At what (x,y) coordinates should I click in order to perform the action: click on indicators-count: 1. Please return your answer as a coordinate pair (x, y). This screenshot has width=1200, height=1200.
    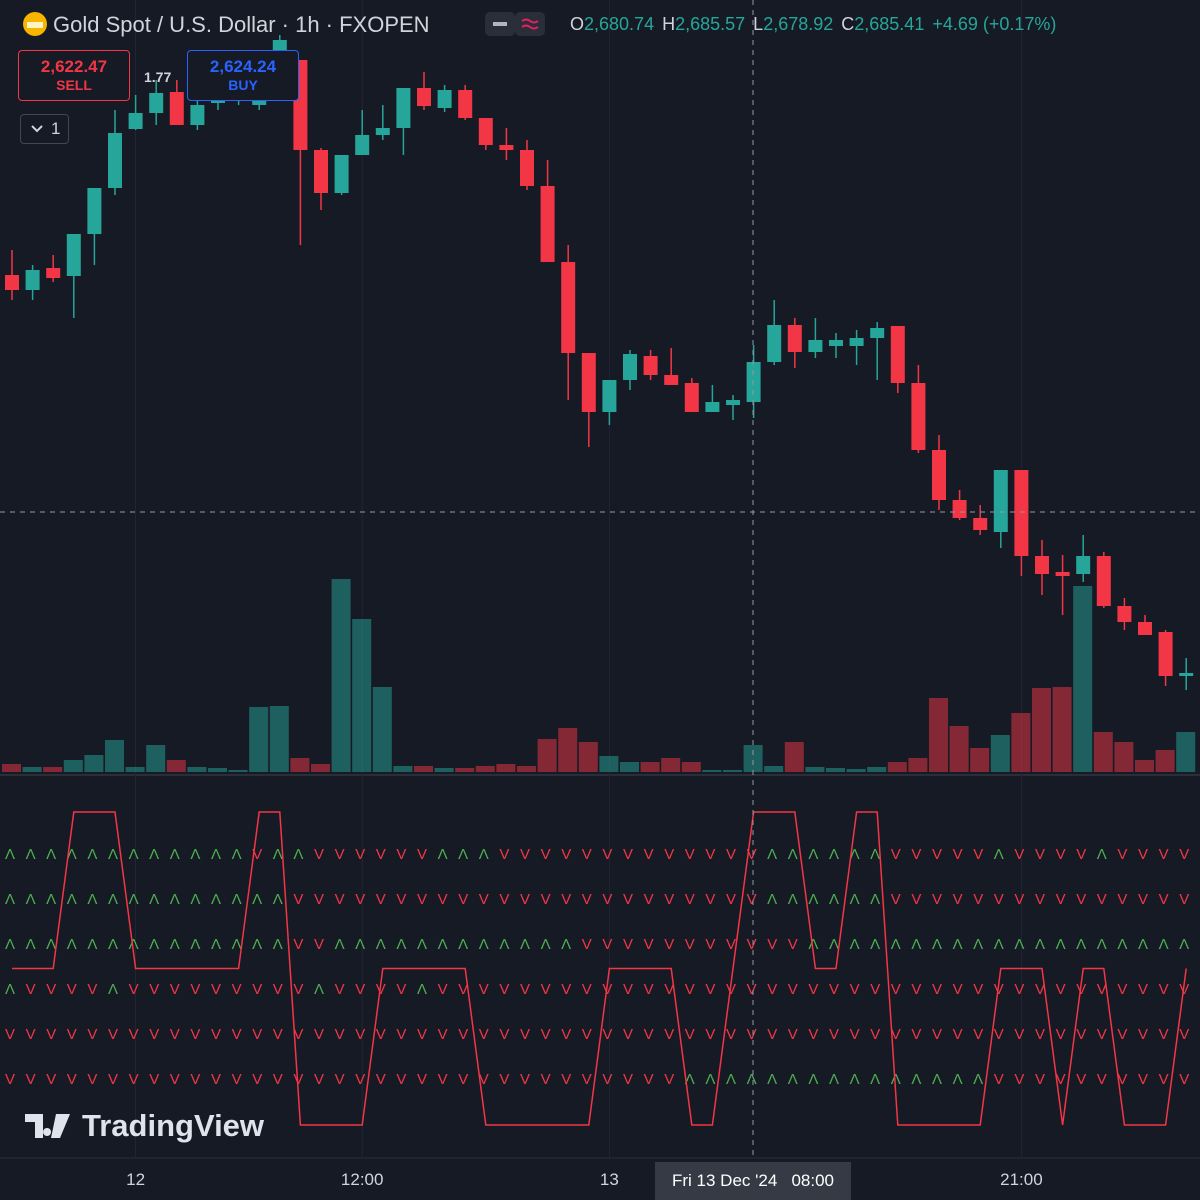
    Looking at the image, I should click on (56, 128).